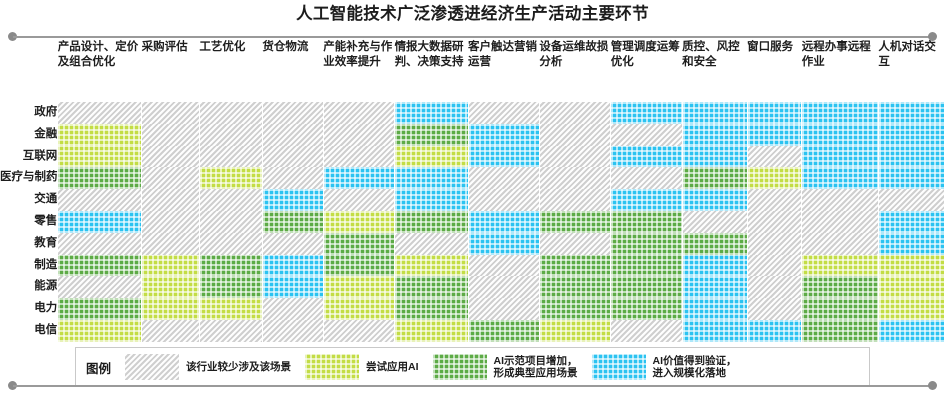 This screenshot has height=400, width=945. What do you see at coordinates (208, 367) in the screenshot?
I see `legend-item-none: 该行业较少涉及该场景` at bounding box center [208, 367].